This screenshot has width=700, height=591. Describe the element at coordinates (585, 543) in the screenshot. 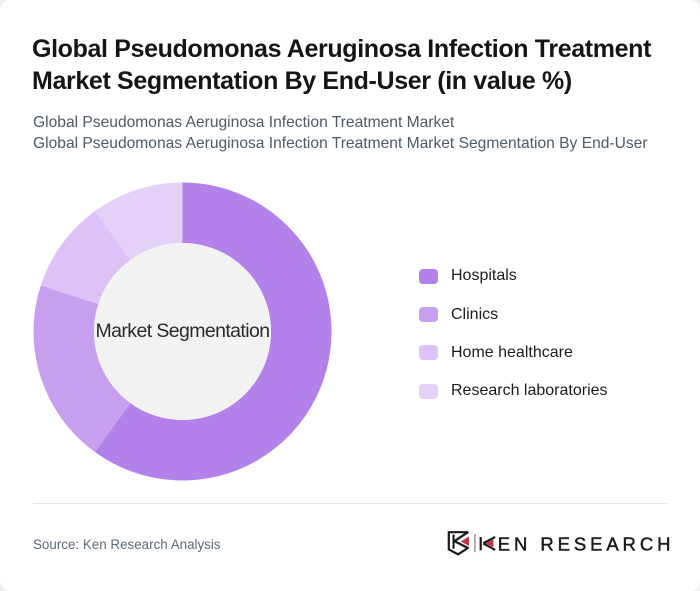

I see `svg-text: EN RESEARCH` at that location.